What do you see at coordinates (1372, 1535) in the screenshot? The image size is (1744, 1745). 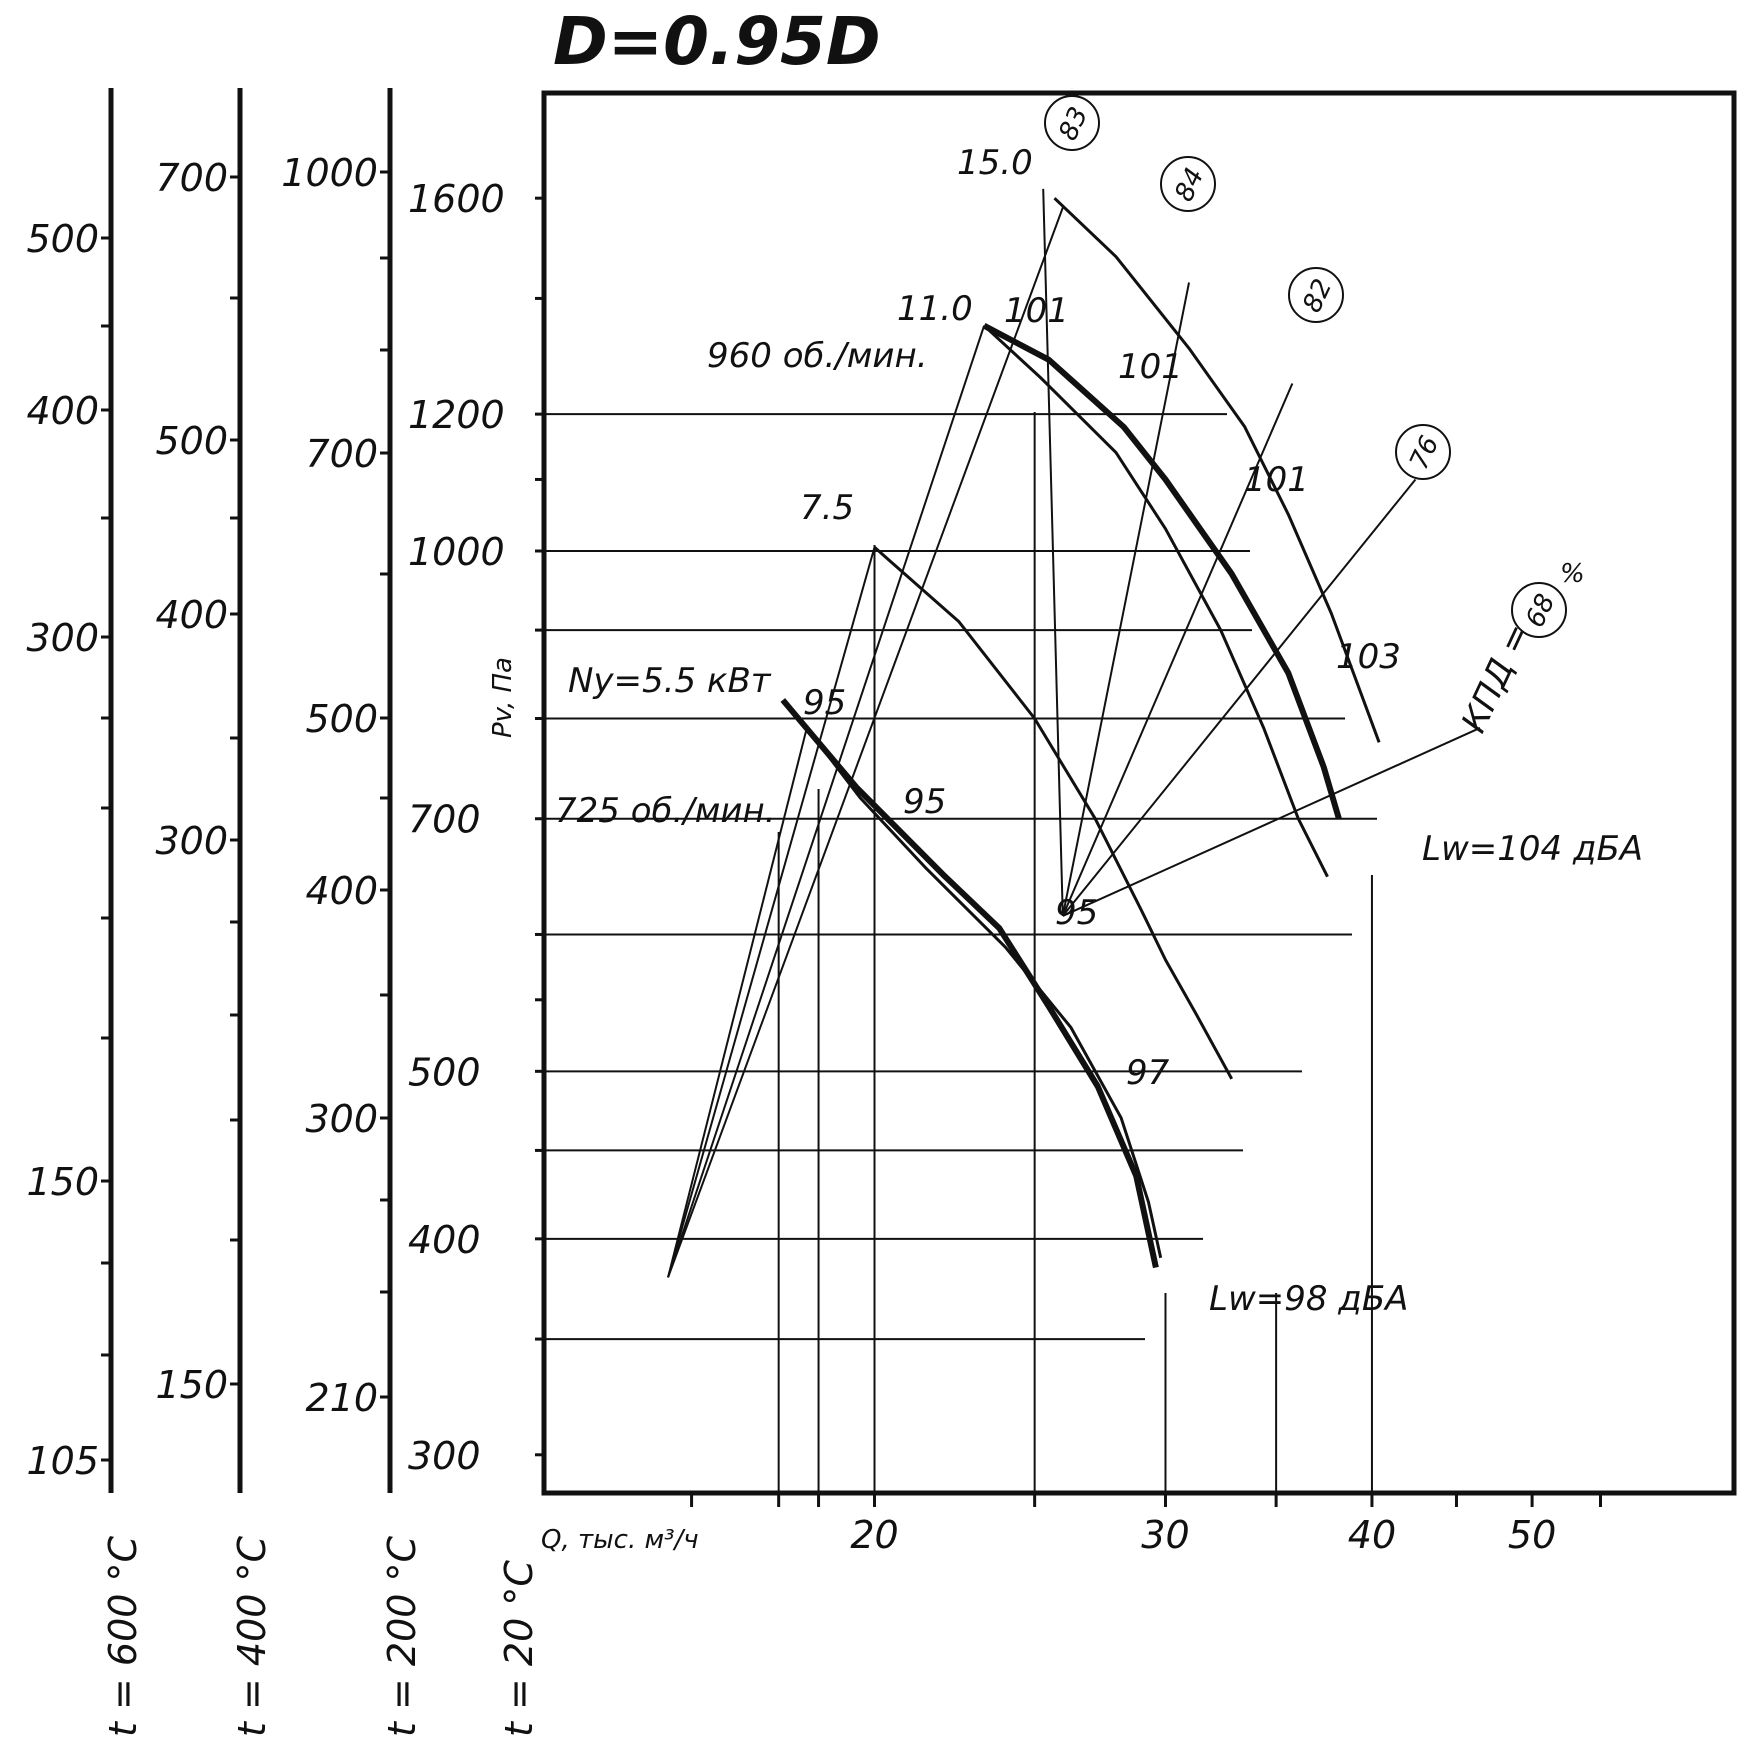 I see `x-tick-label: 40` at bounding box center [1372, 1535].